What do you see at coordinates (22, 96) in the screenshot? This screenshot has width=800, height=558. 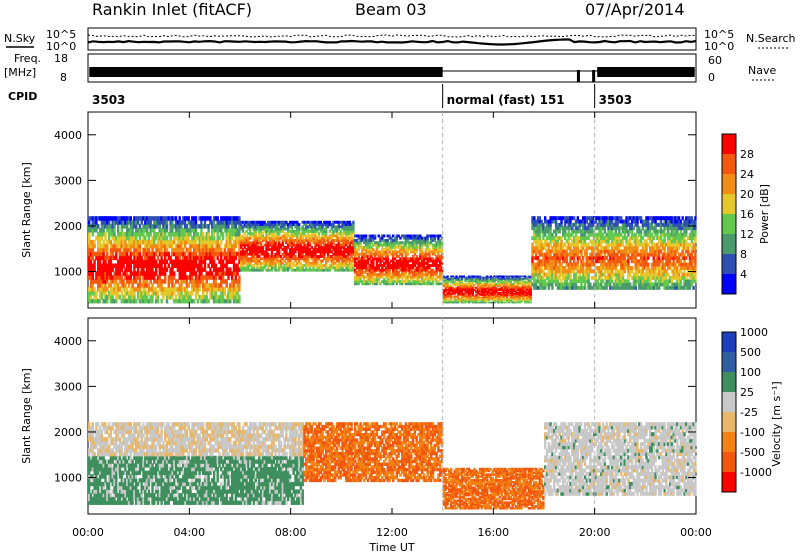 I see `cpid-label: CPID` at bounding box center [22, 96].